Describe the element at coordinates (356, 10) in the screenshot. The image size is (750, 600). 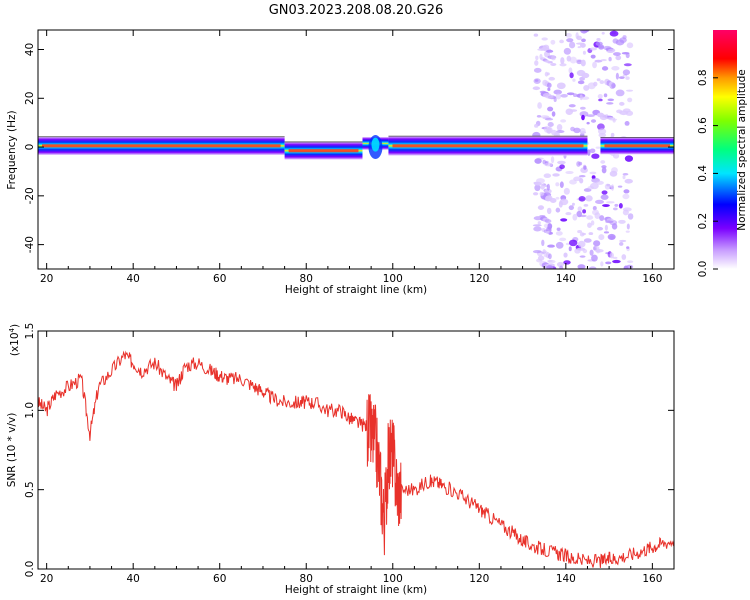
I see `chart-title: GN03.2023.208.08.20.G26` at that location.